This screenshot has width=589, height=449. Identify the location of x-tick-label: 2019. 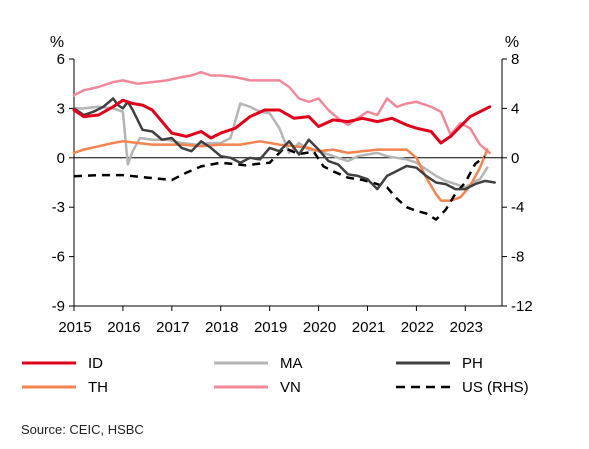
(270, 327).